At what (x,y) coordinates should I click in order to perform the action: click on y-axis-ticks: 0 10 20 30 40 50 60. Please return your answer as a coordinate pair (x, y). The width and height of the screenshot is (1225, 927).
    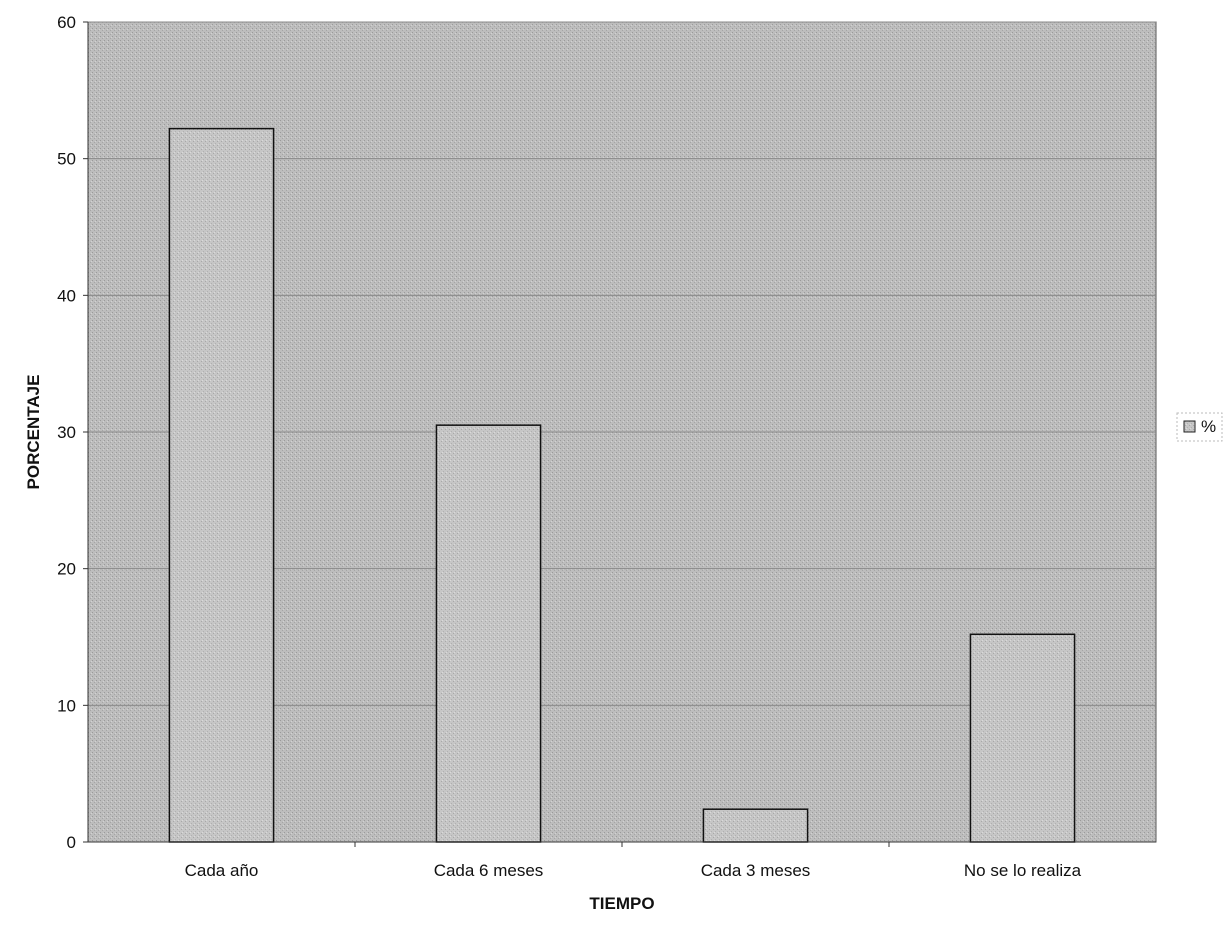
    Looking at the image, I should click on (72, 432).